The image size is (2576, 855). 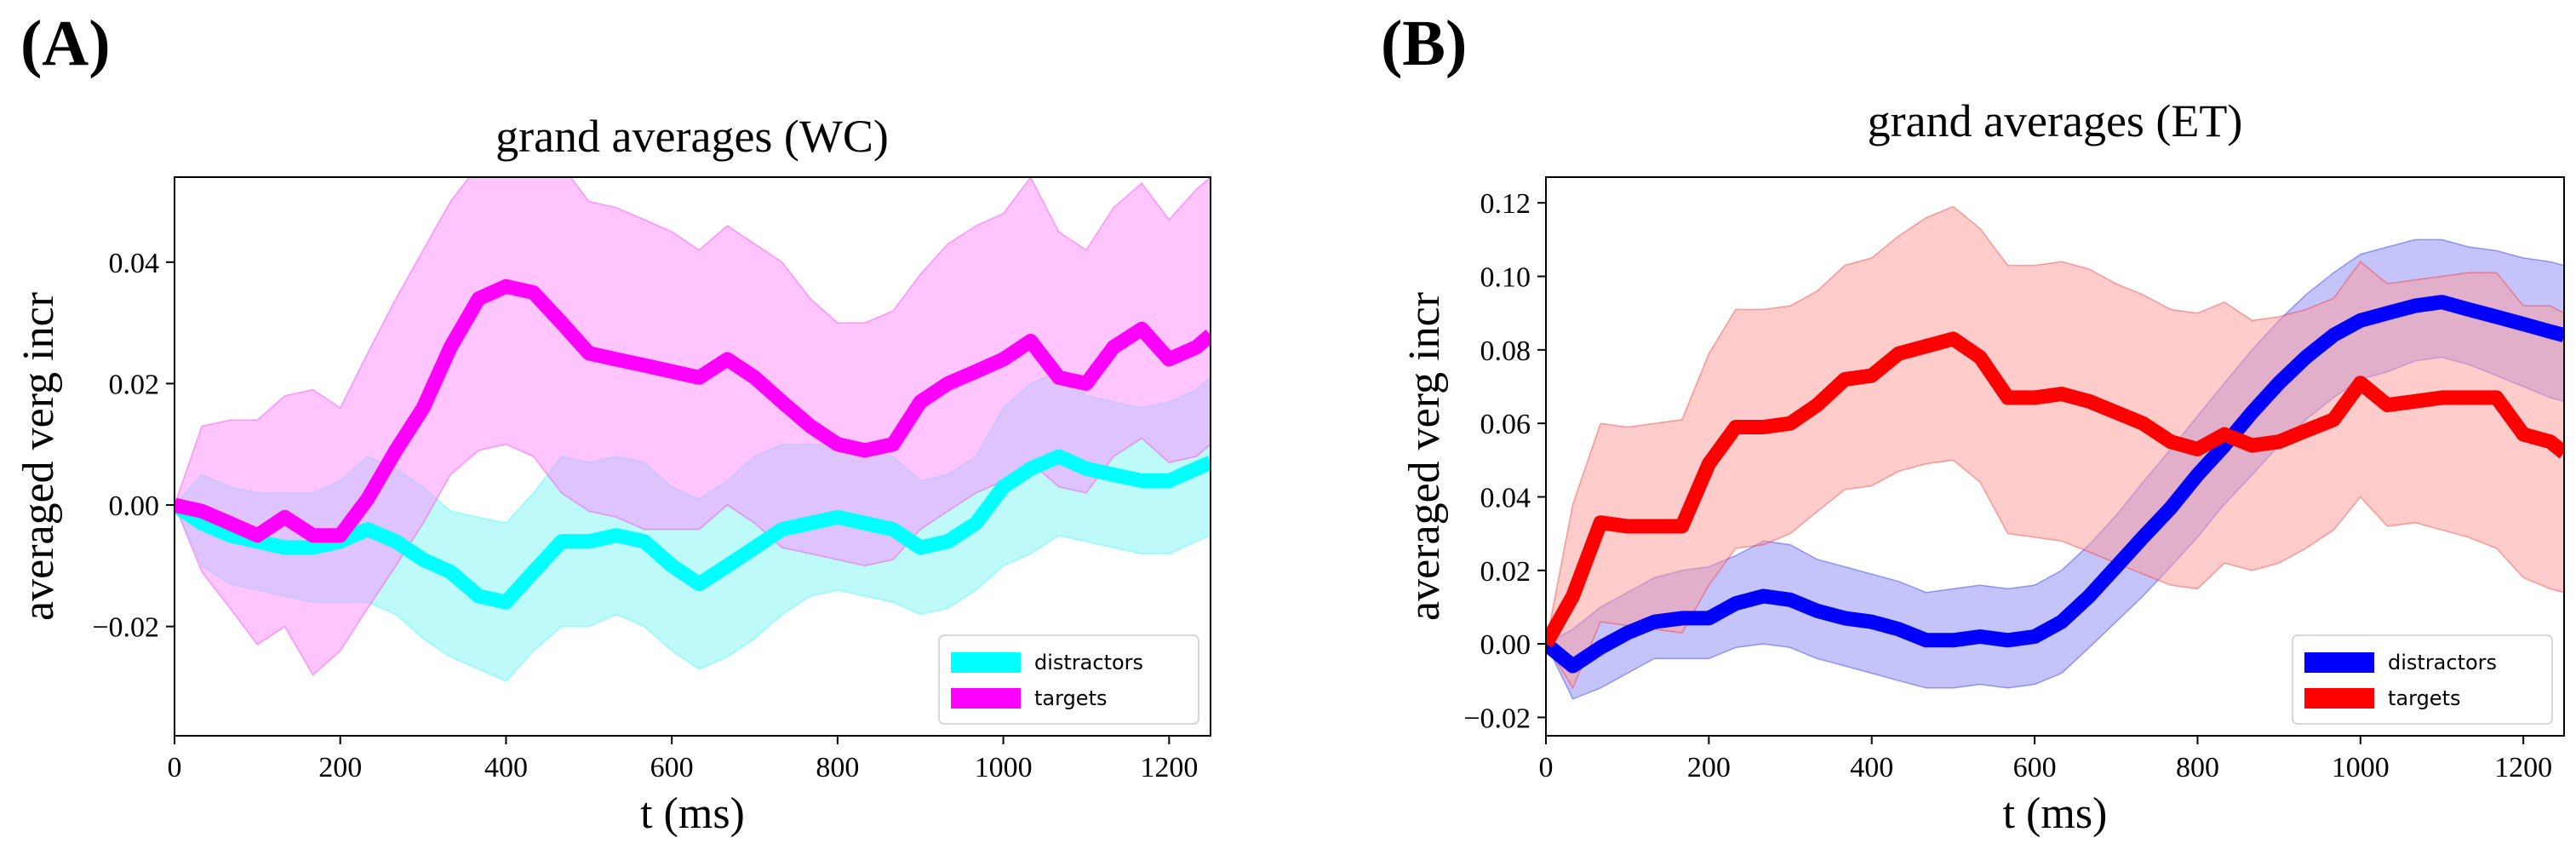 What do you see at coordinates (66, 43) in the screenshot?
I see `panel-letter-a: (A)` at bounding box center [66, 43].